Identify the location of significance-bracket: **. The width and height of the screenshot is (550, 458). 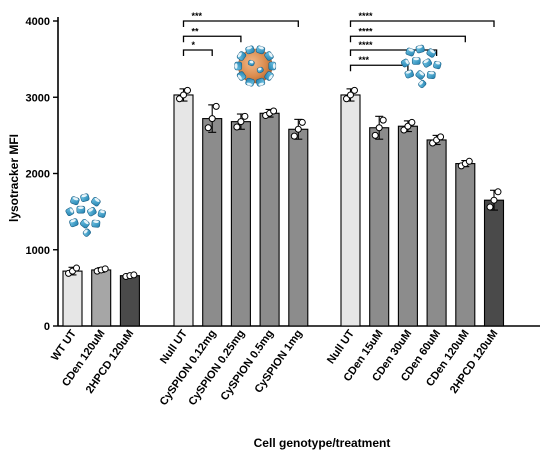
(212, 34).